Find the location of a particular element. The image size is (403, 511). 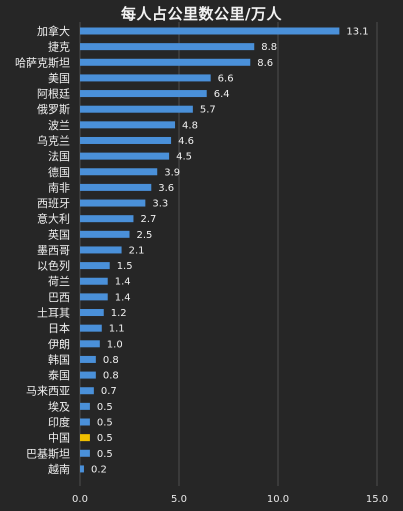

category-label: 哈萨克斯坦 is located at coordinates (42, 62).